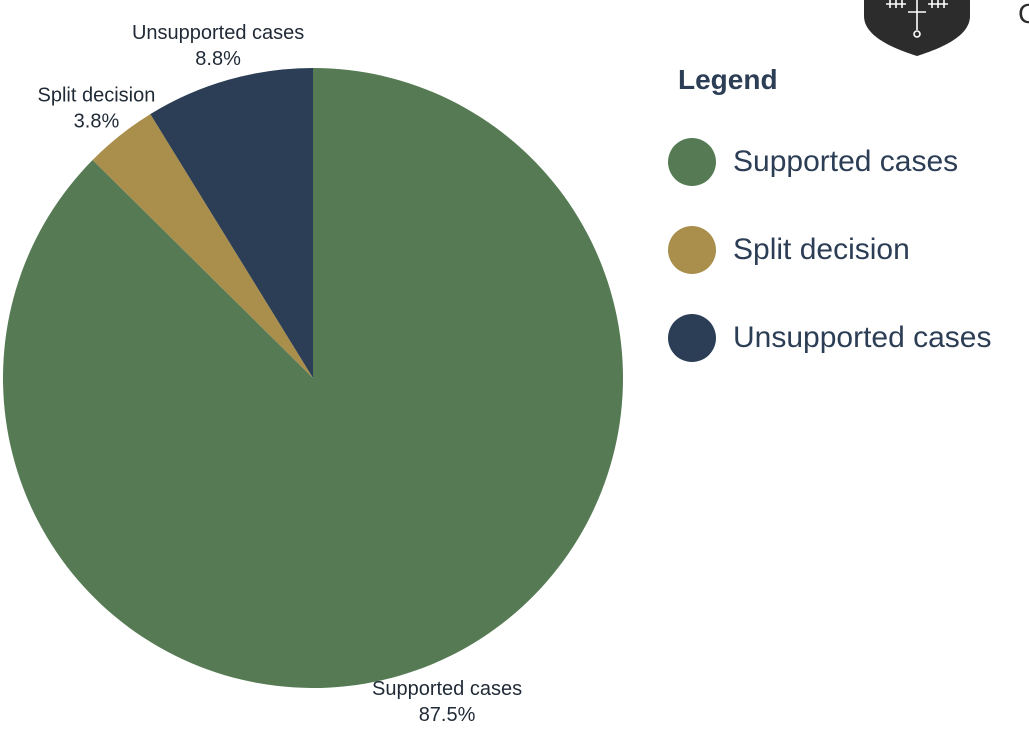 This screenshot has height=753, width=1029. What do you see at coordinates (1023, 14) in the screenshot?
I see `logo-wordmark: C` at bounding box center [1023, 14].